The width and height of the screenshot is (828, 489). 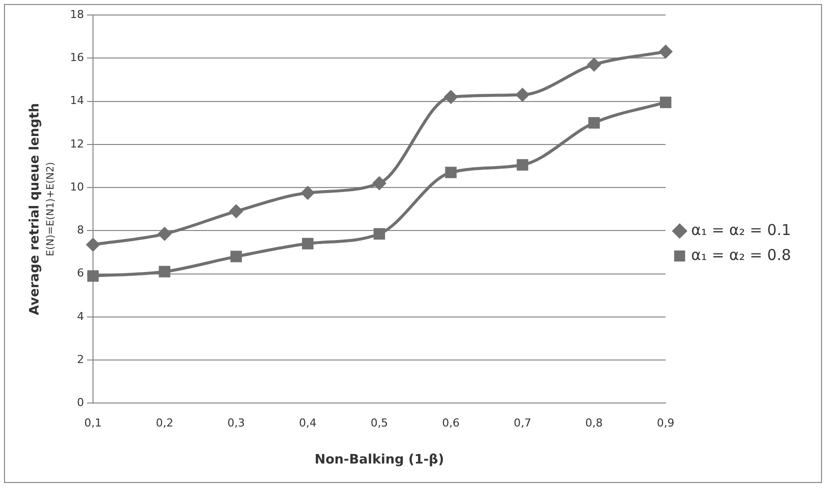 I want to click on y-tick-label: 12, so click(x=77, y=143).